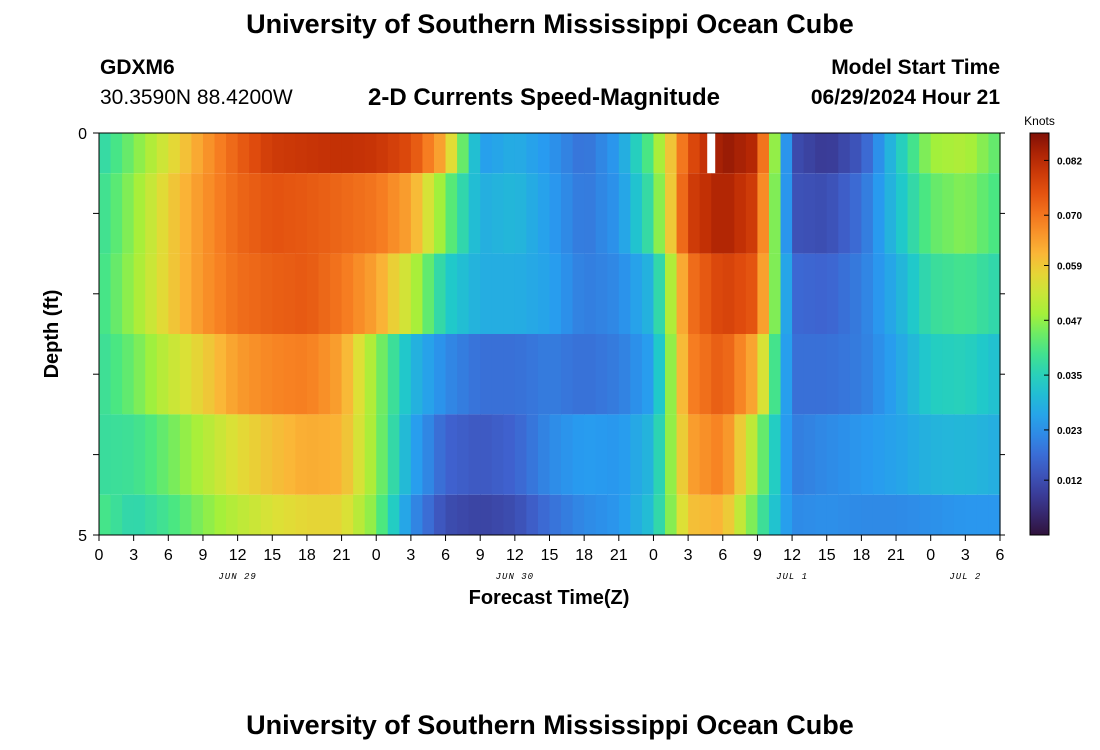 The width and height of the screenshot is (1100, 750). I want to click on x-tick-label: 0, so click(653, 555).